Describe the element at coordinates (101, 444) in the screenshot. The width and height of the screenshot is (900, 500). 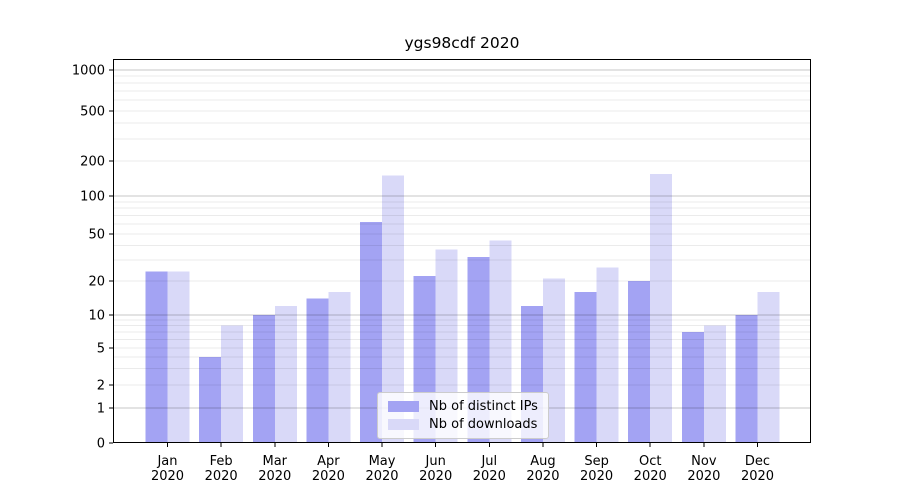
I see `y-tick-label: 0` at that location.